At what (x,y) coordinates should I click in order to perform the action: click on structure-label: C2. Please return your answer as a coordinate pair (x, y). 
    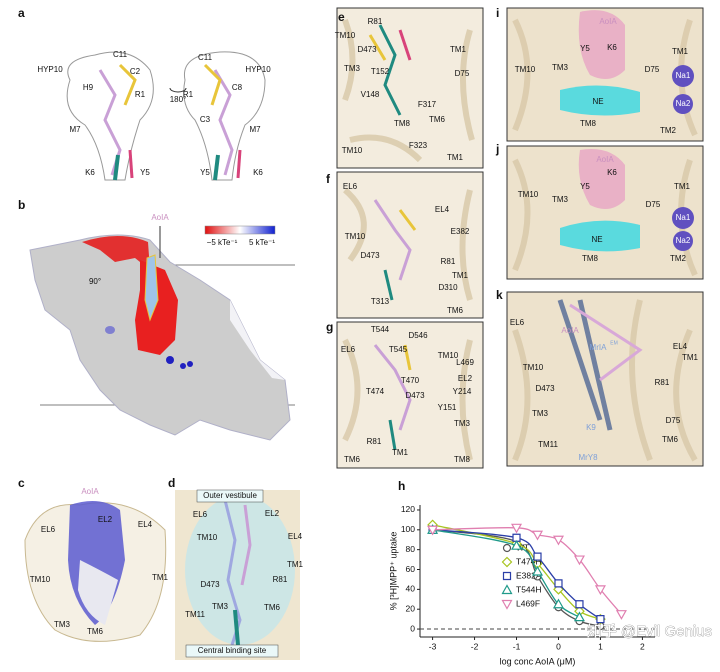
    Looking at the image, I should click on (135, 71).